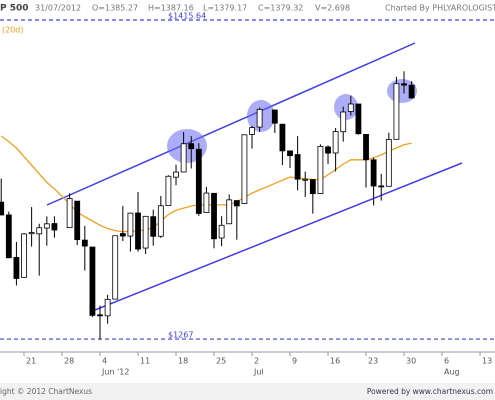 This screenshot has height=400, width=495. Describe the element at coordinates (280, 8) in the screenshot. I see `stat: C=1379.32` at that location.